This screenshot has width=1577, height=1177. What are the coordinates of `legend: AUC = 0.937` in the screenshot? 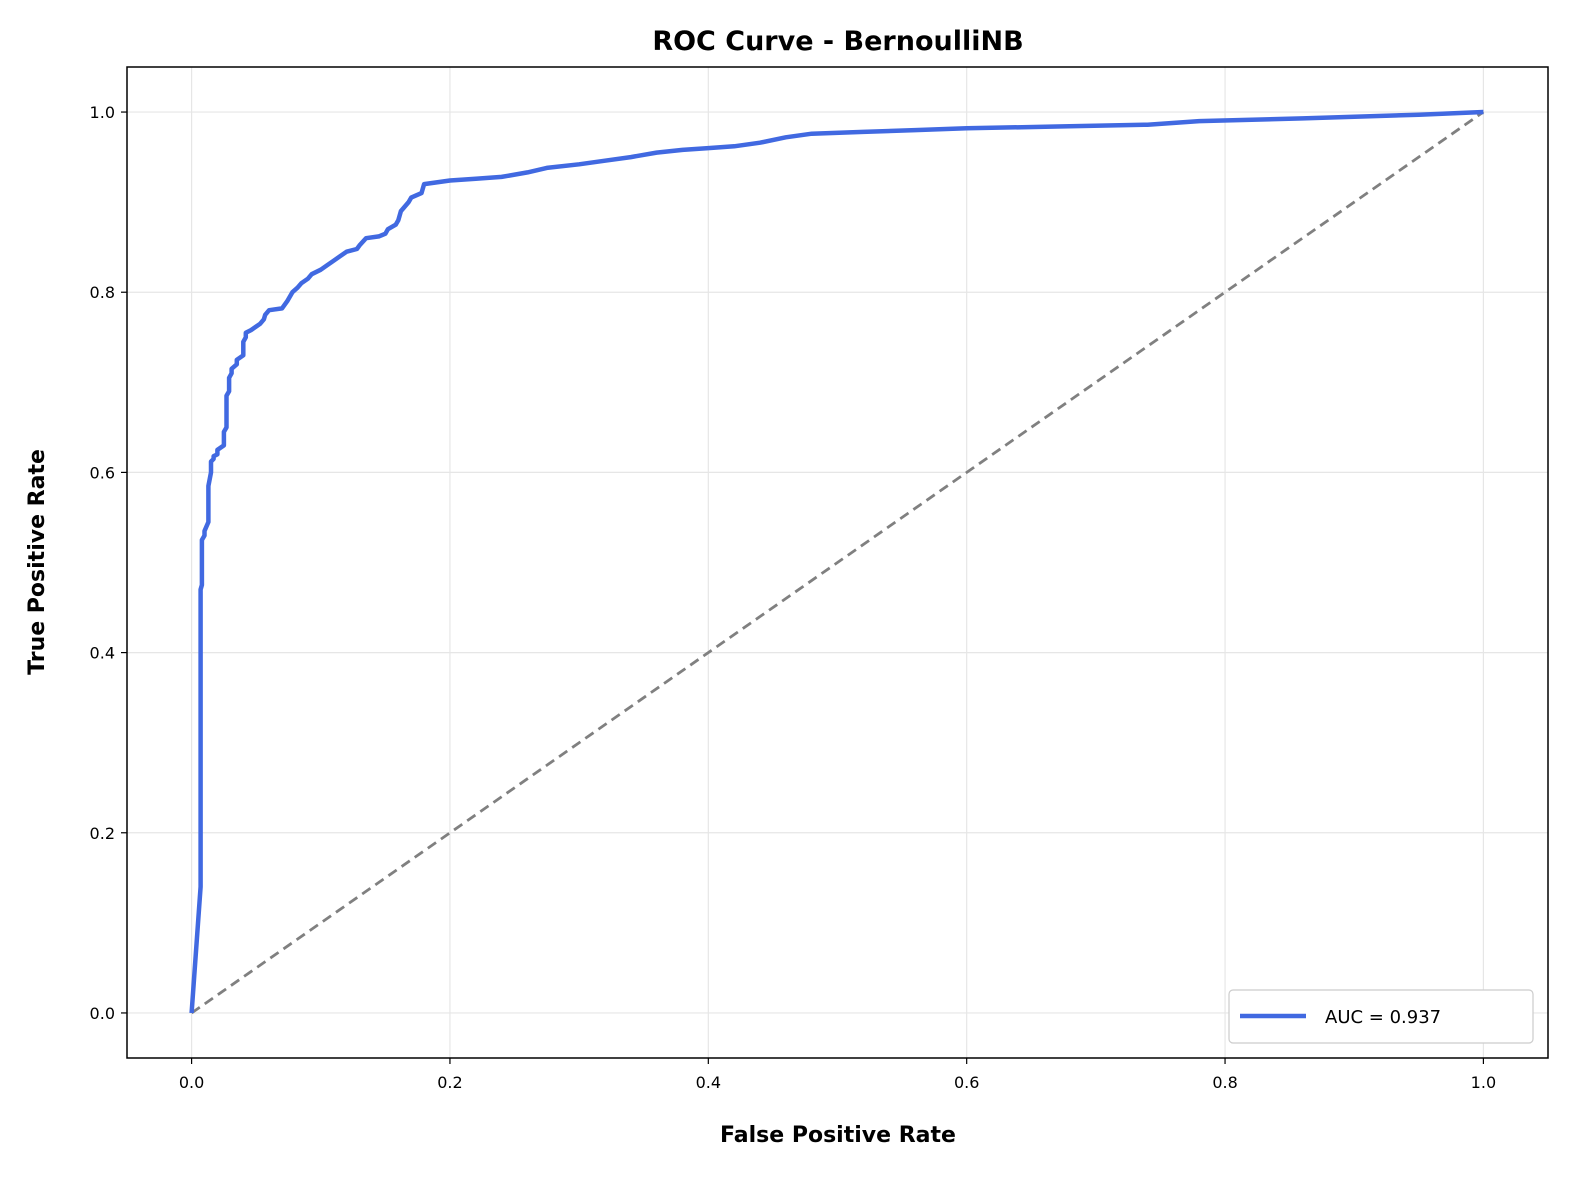 It's located at (1381, 1016).